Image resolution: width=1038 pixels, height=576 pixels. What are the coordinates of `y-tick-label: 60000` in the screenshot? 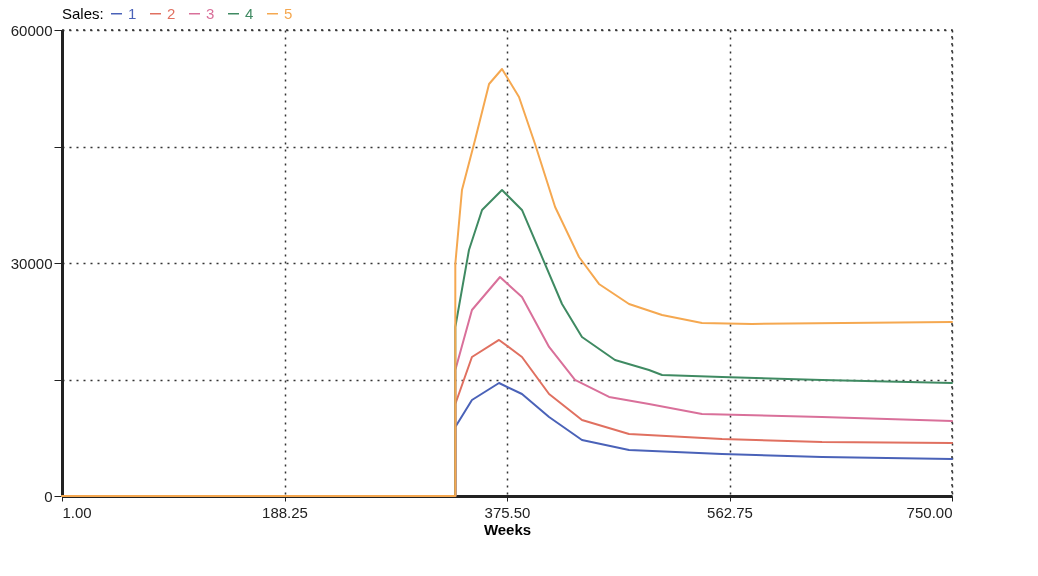 It's located at (31, 30).